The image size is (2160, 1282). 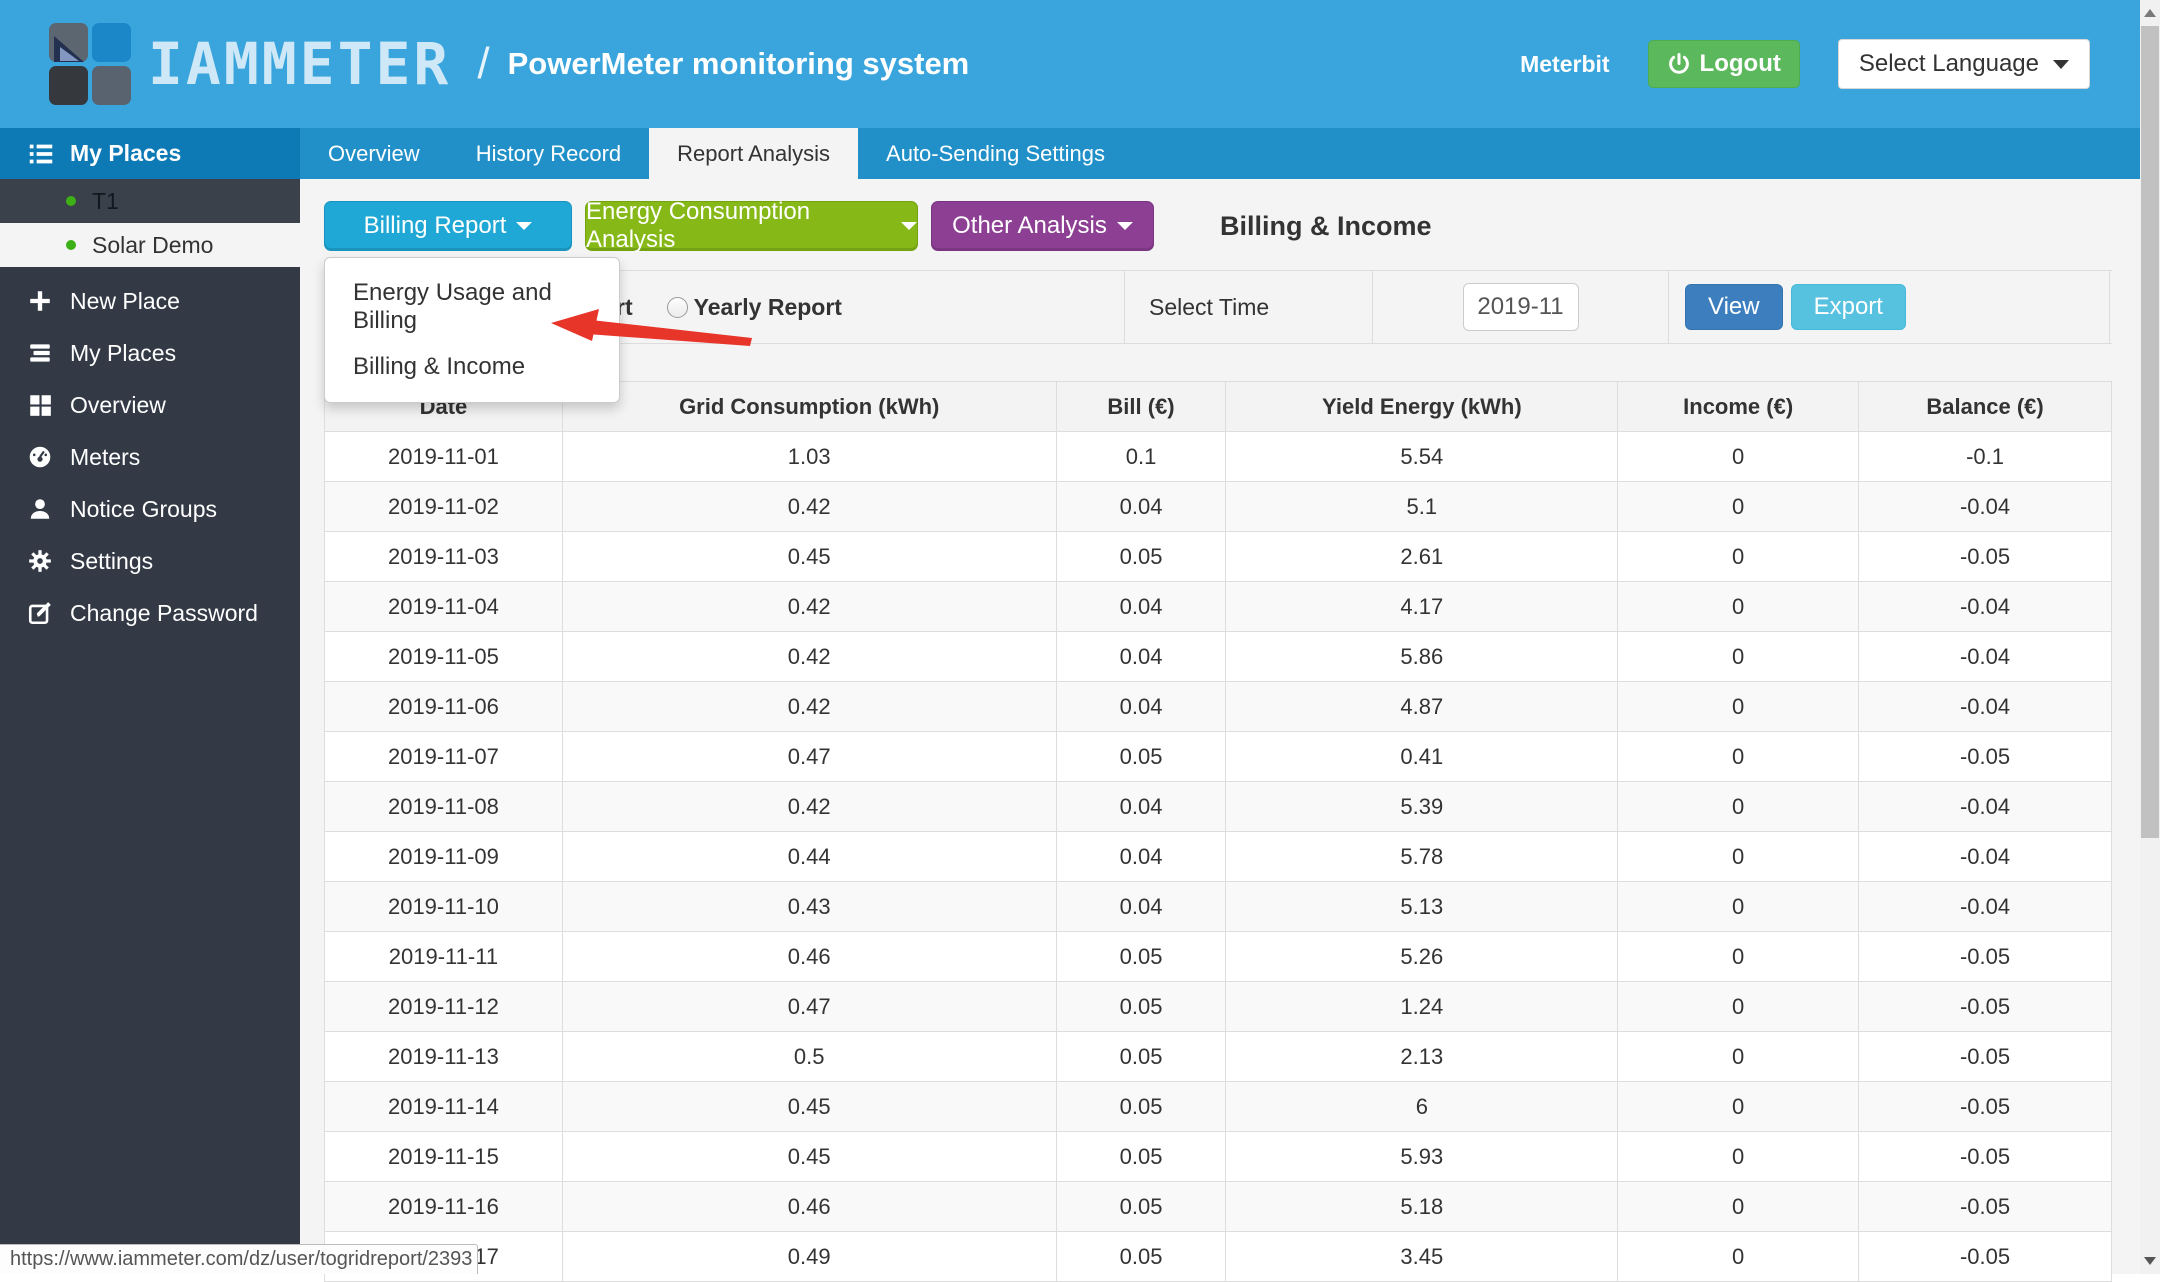 What do you see at coordinates (809, 956) in the screenshot?
I see `table-cell: 0.46` at bounding box center [809, 956].